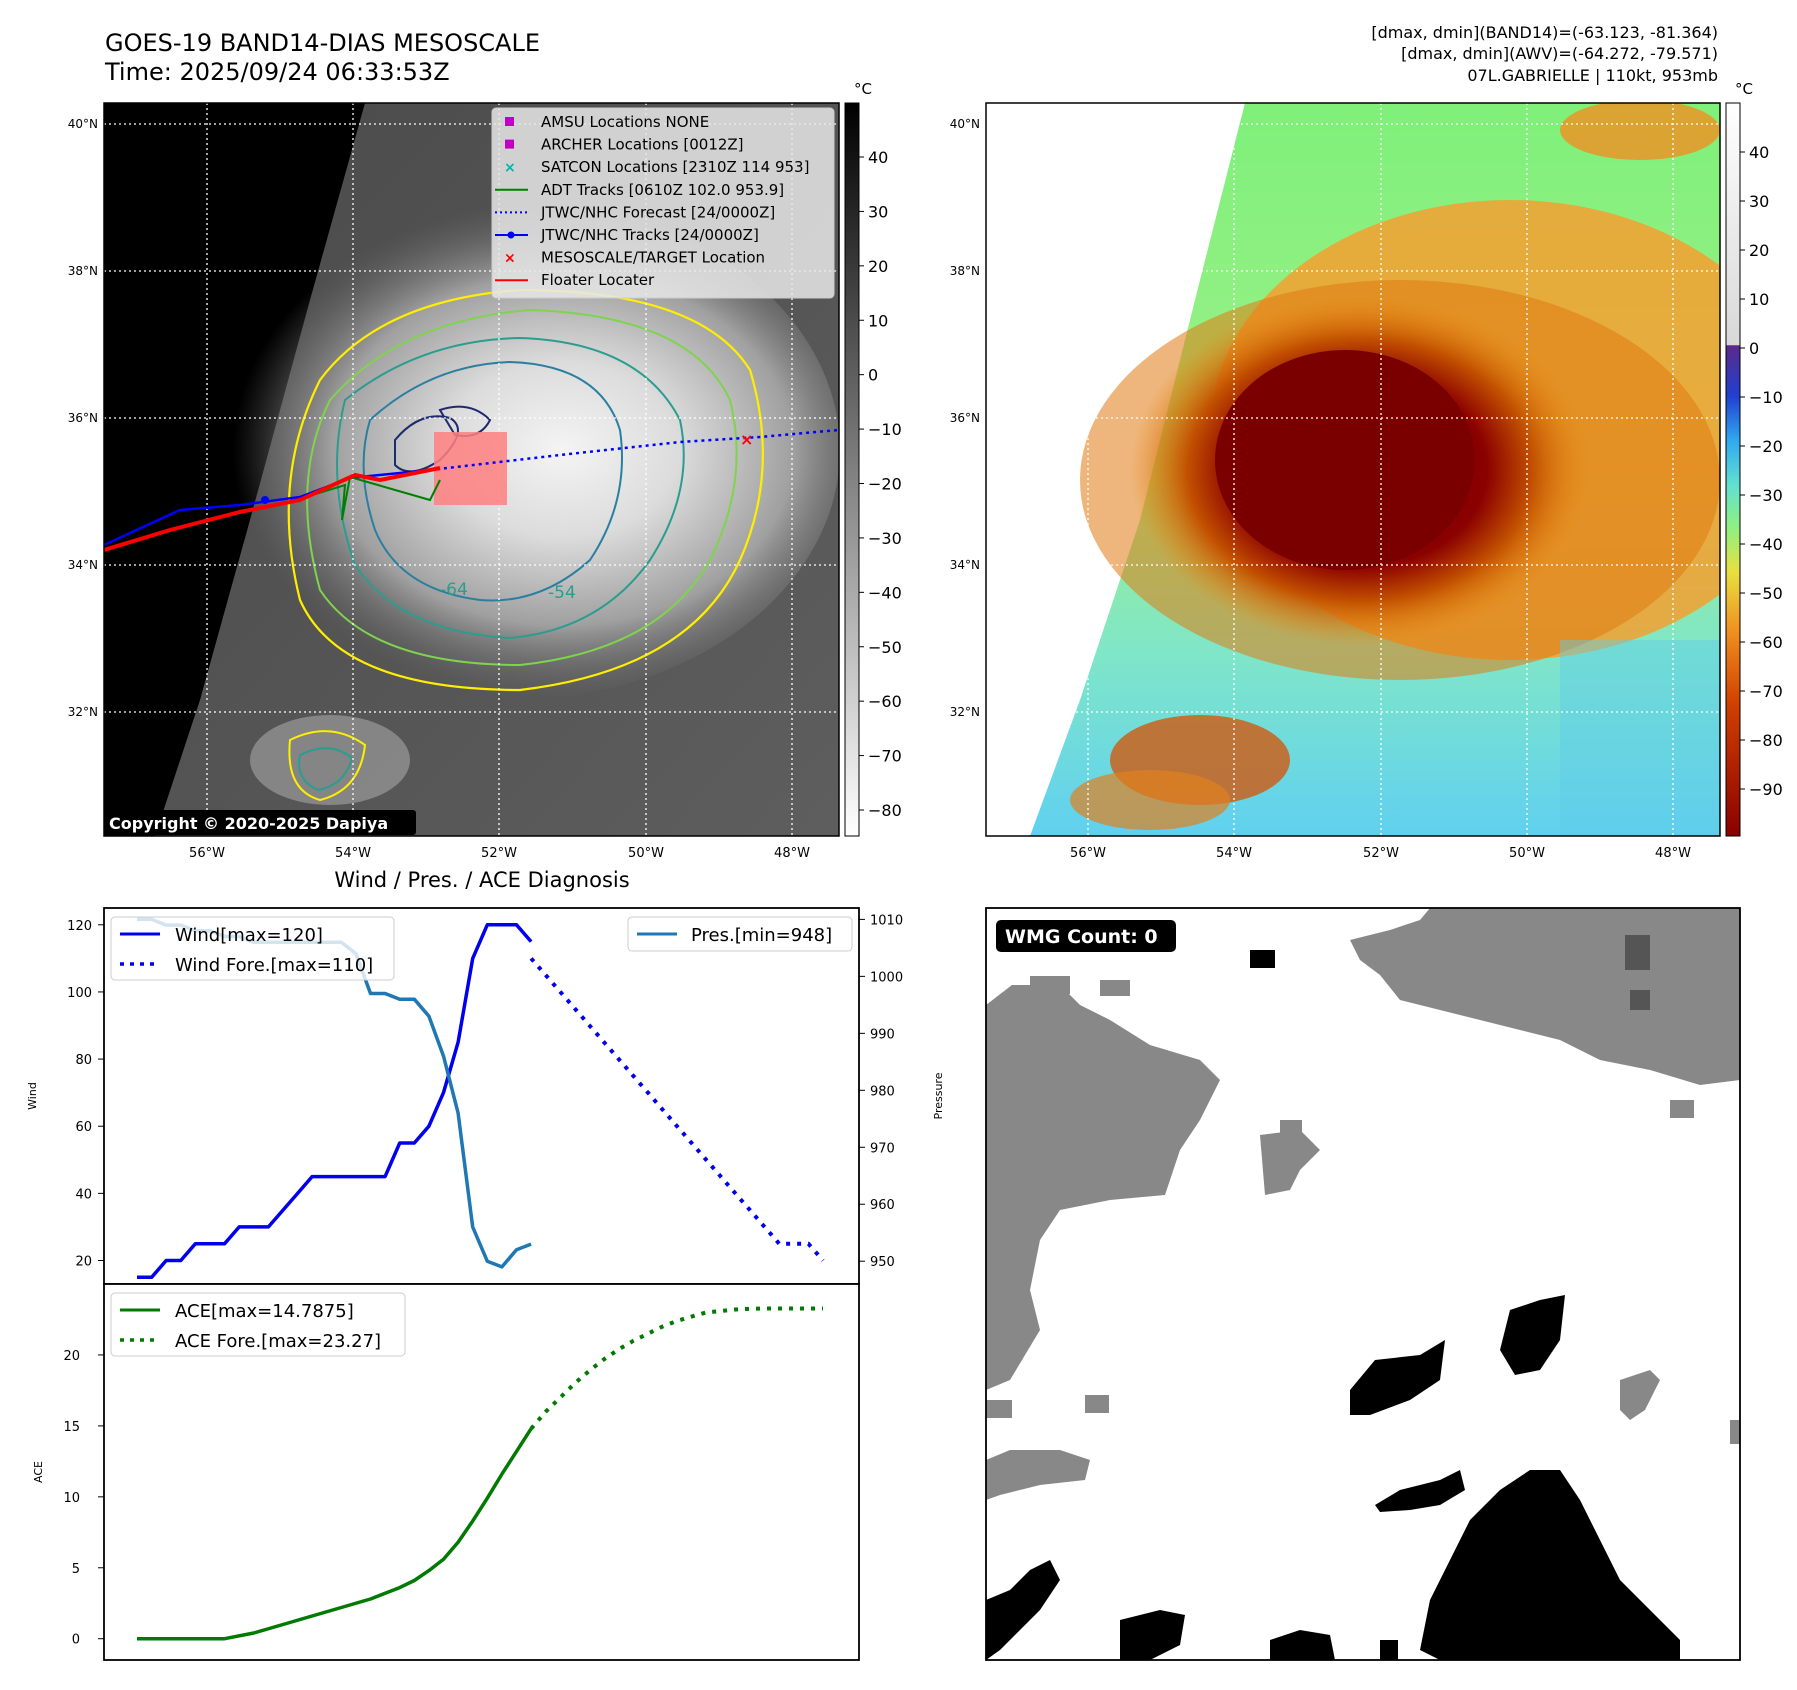  I want to click on wind-series-line, so click(335, 1101).